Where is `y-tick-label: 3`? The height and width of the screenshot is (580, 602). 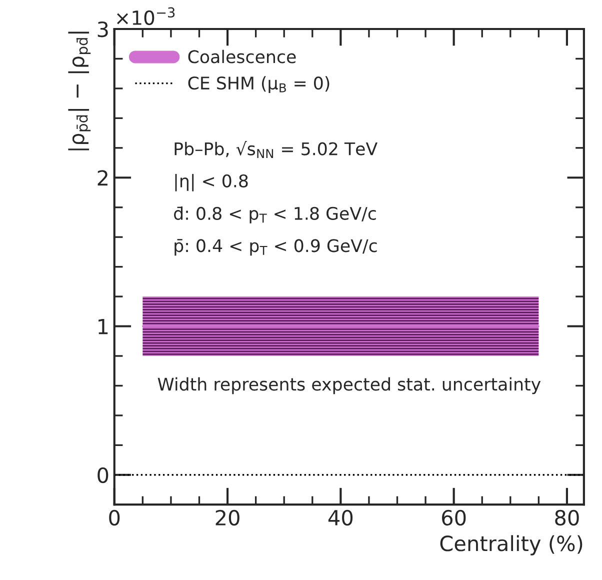 y-tick-label: 3 is located at coordinates (103, 29).